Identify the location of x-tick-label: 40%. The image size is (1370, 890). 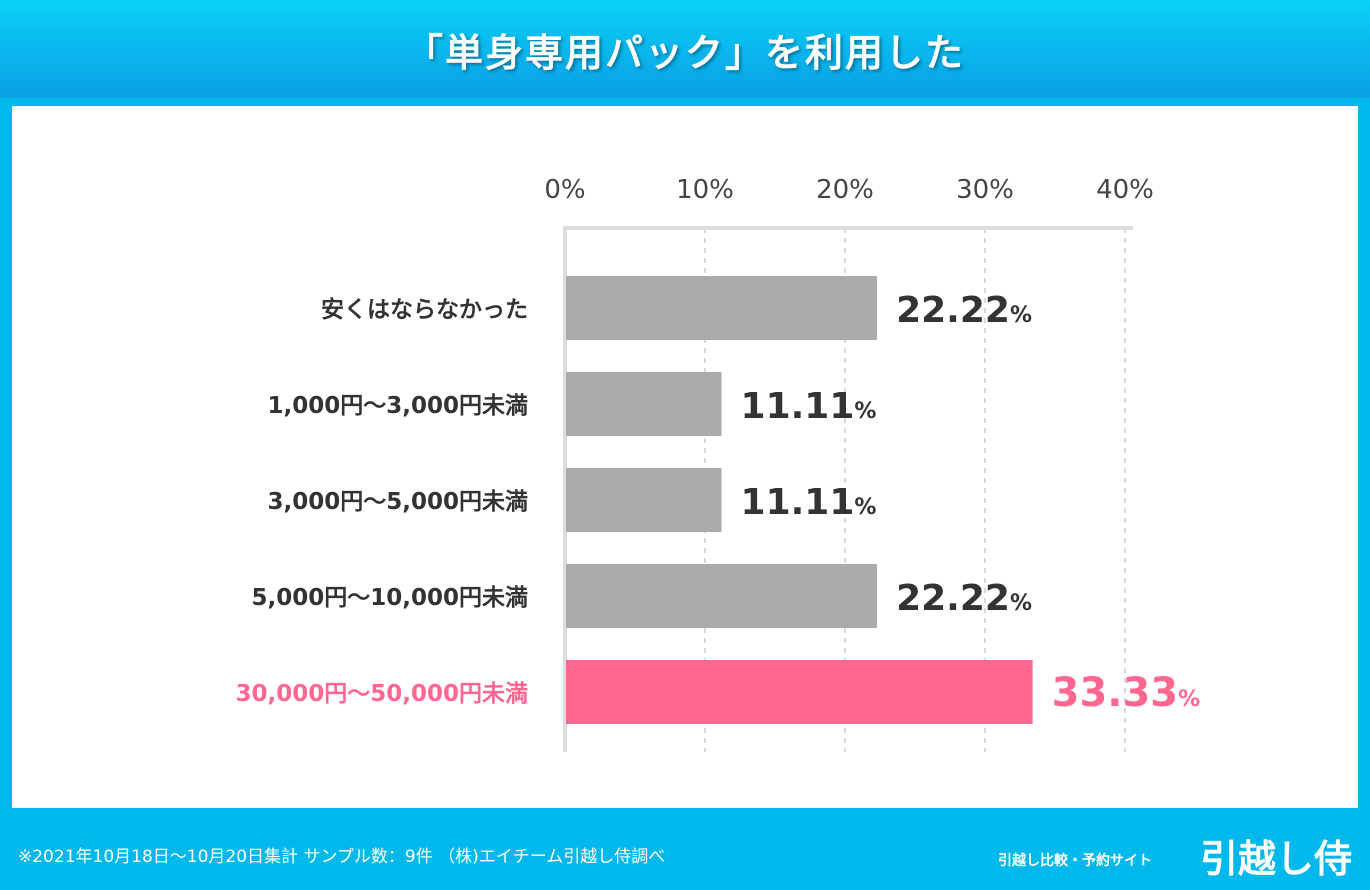
(1125, 190).